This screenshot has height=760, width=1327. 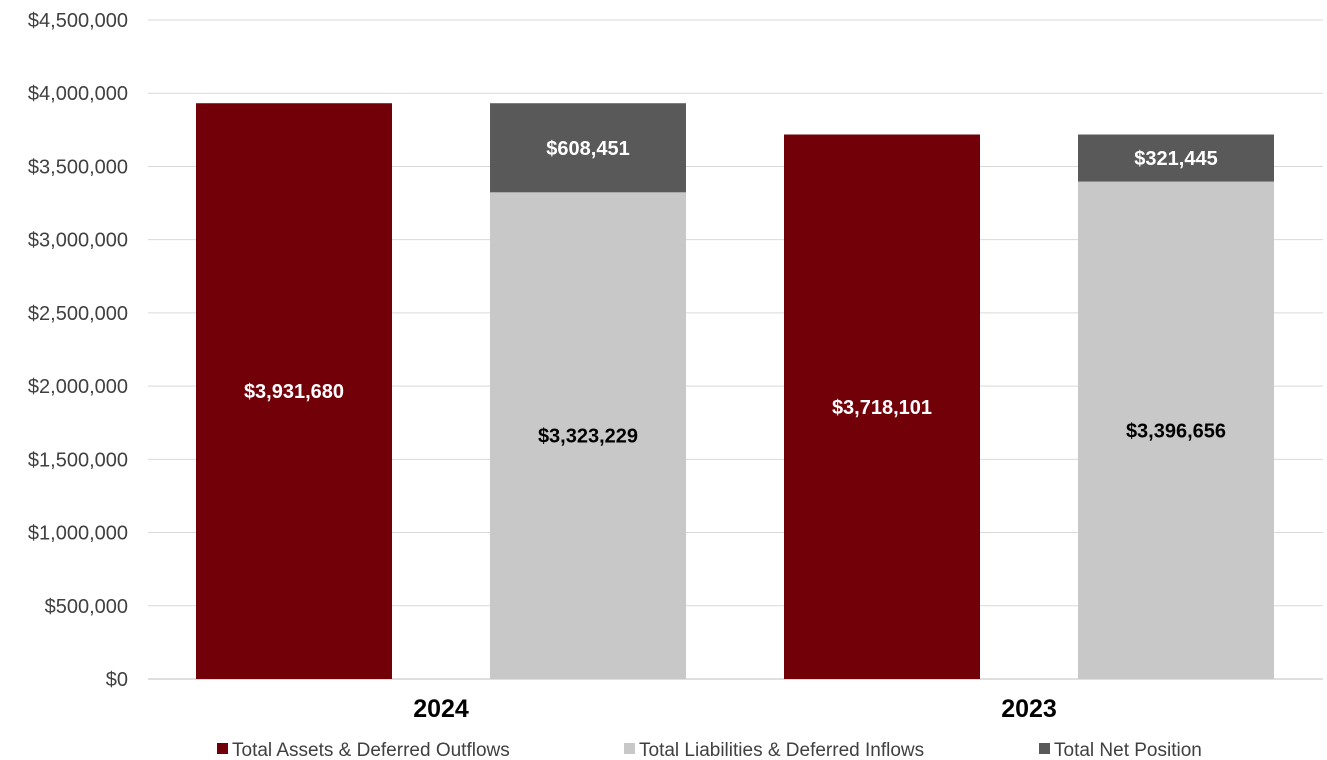 What do you see at coordinates (117, 680) in the screenshot?
I see `y-tick-label: $0` at bounding box center [117, 680].